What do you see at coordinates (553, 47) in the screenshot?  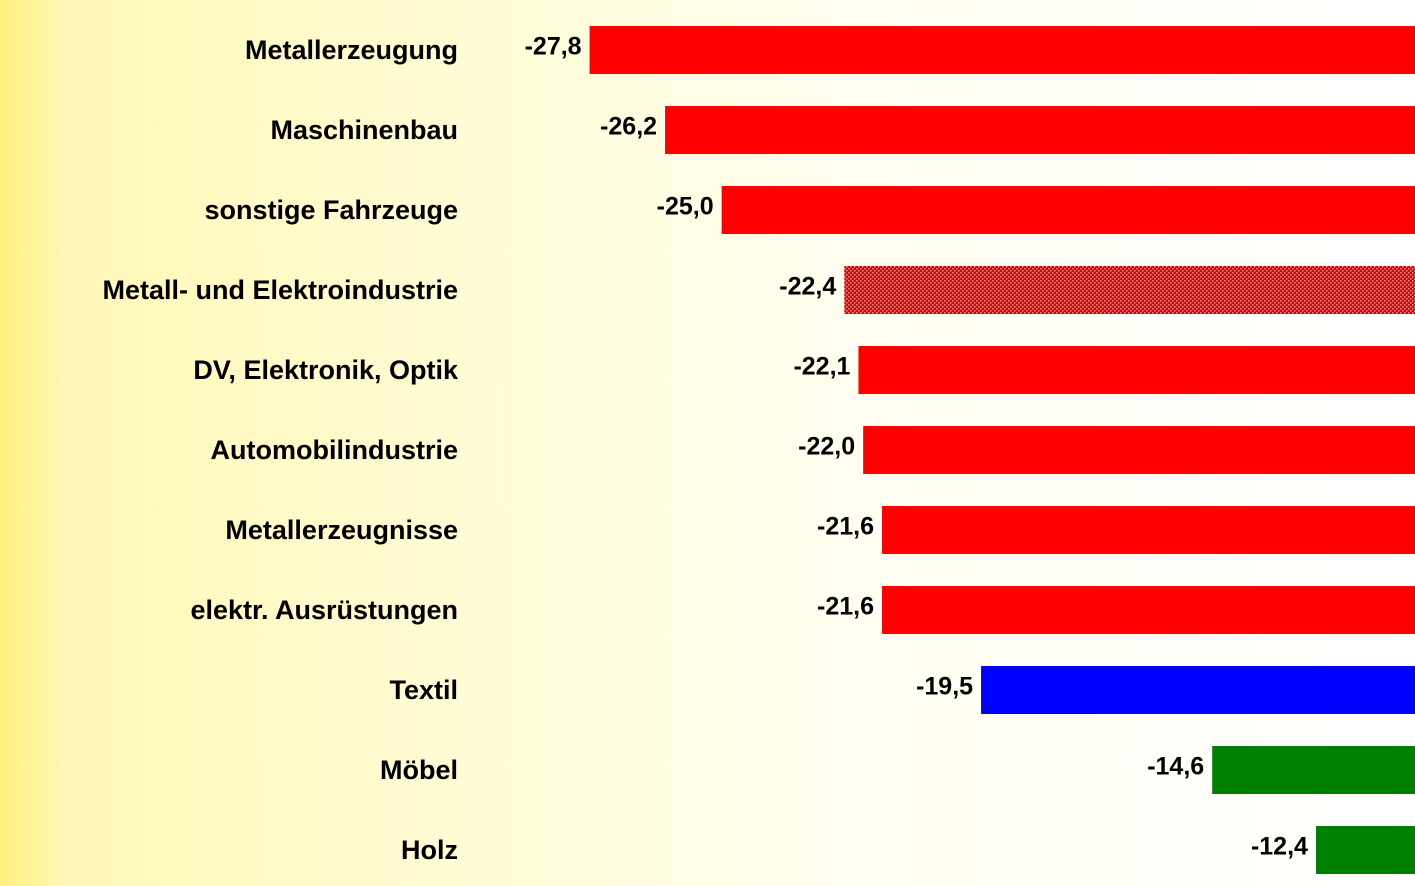 I see `value-label: -27,8` at bounding box center [553, 47].